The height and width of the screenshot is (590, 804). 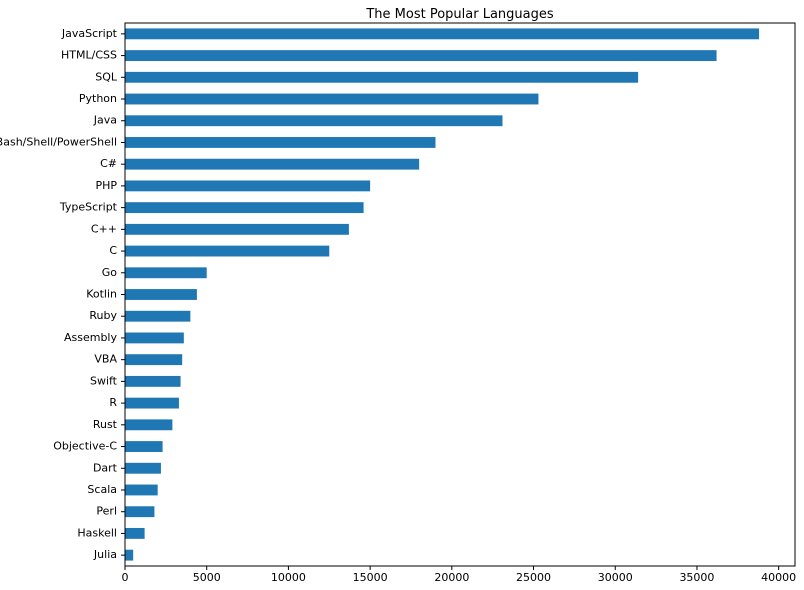 I want to click on y-tick-label: VBA, so click(x=105, y=359).